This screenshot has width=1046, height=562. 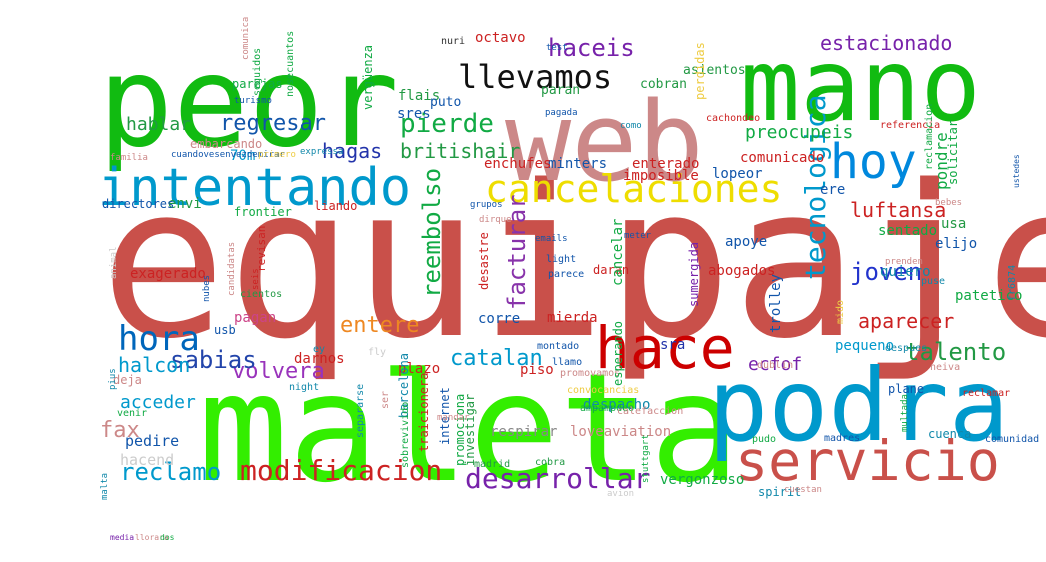 What do you see at coordinates (672, 345) in the screenshot?
I see `word-60: sra` at bounding box center [672, 345].